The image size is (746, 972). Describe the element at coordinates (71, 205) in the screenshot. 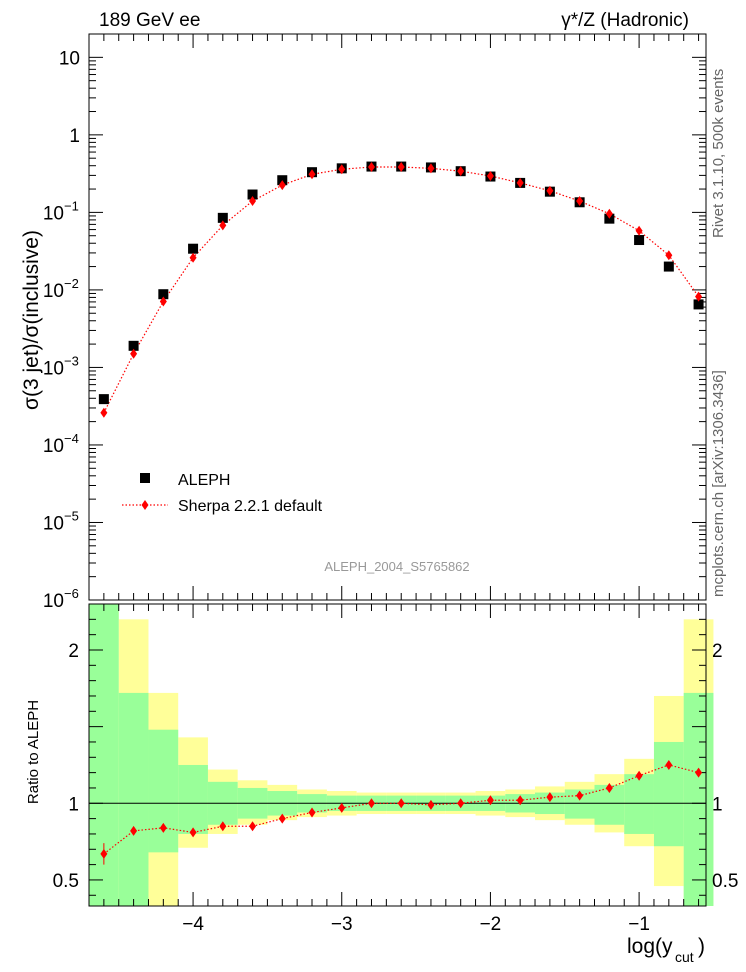

I see `y-tick-label-exp: −1` at that location.